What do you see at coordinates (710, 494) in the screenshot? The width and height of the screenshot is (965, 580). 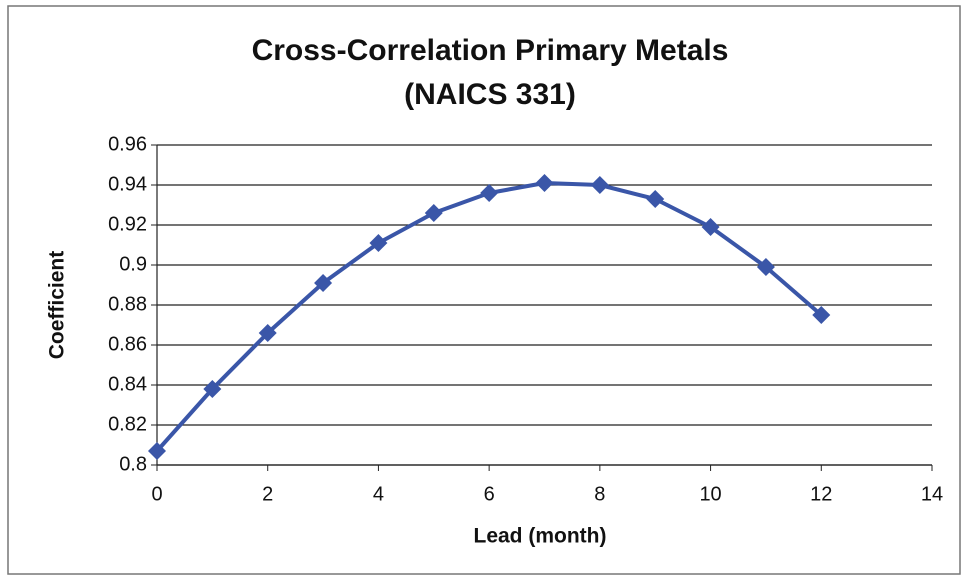 I see `x-tick-label: 10` at bounding box center [710, 494].